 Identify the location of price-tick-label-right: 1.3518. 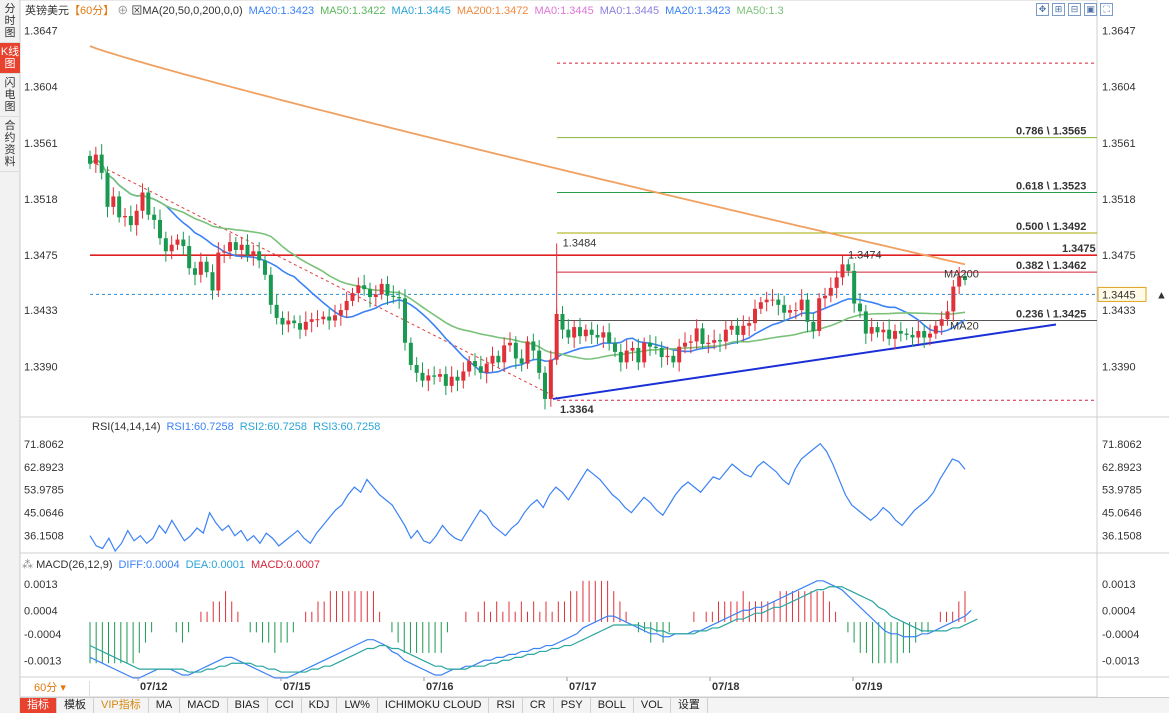
(1119, 200).